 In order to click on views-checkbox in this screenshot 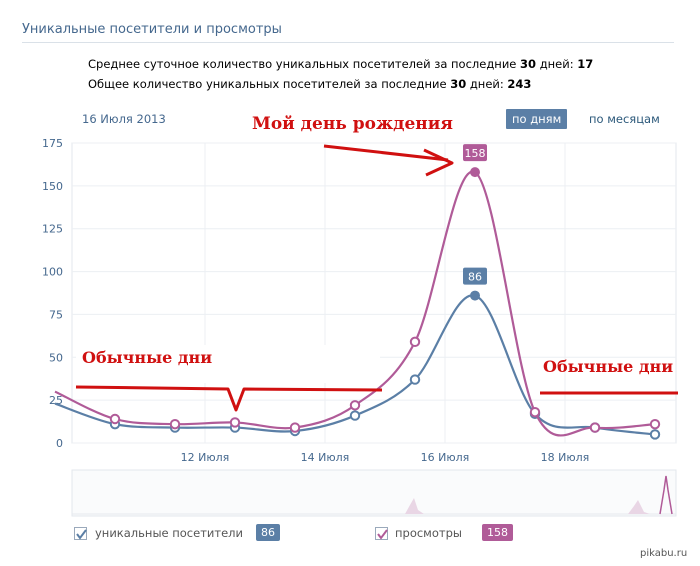, I will do `click(381, 533)`.